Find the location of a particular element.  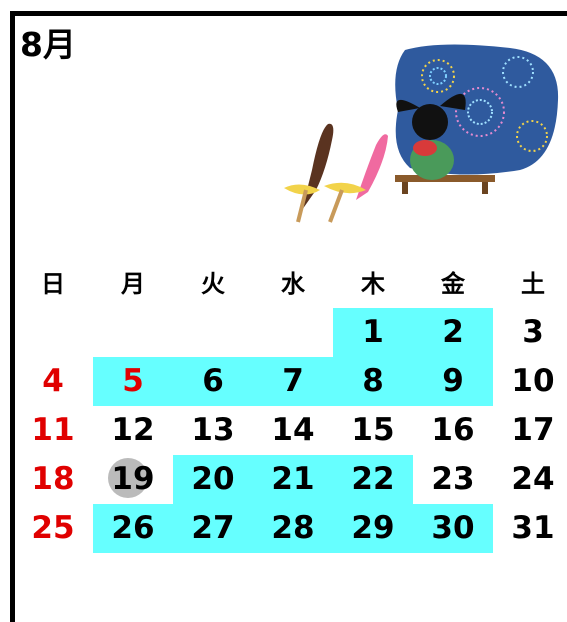

day-number: 6 is located at coordinates (213, 381).